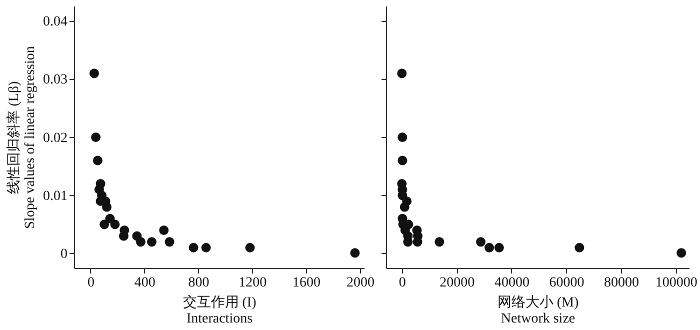 Image resolution: width=700 pixels, height=330 pixels. What do you see at coordinates (64, 254) in the screenshot?
I see `y-tick-label: 0` at bounding box center [64, 254].